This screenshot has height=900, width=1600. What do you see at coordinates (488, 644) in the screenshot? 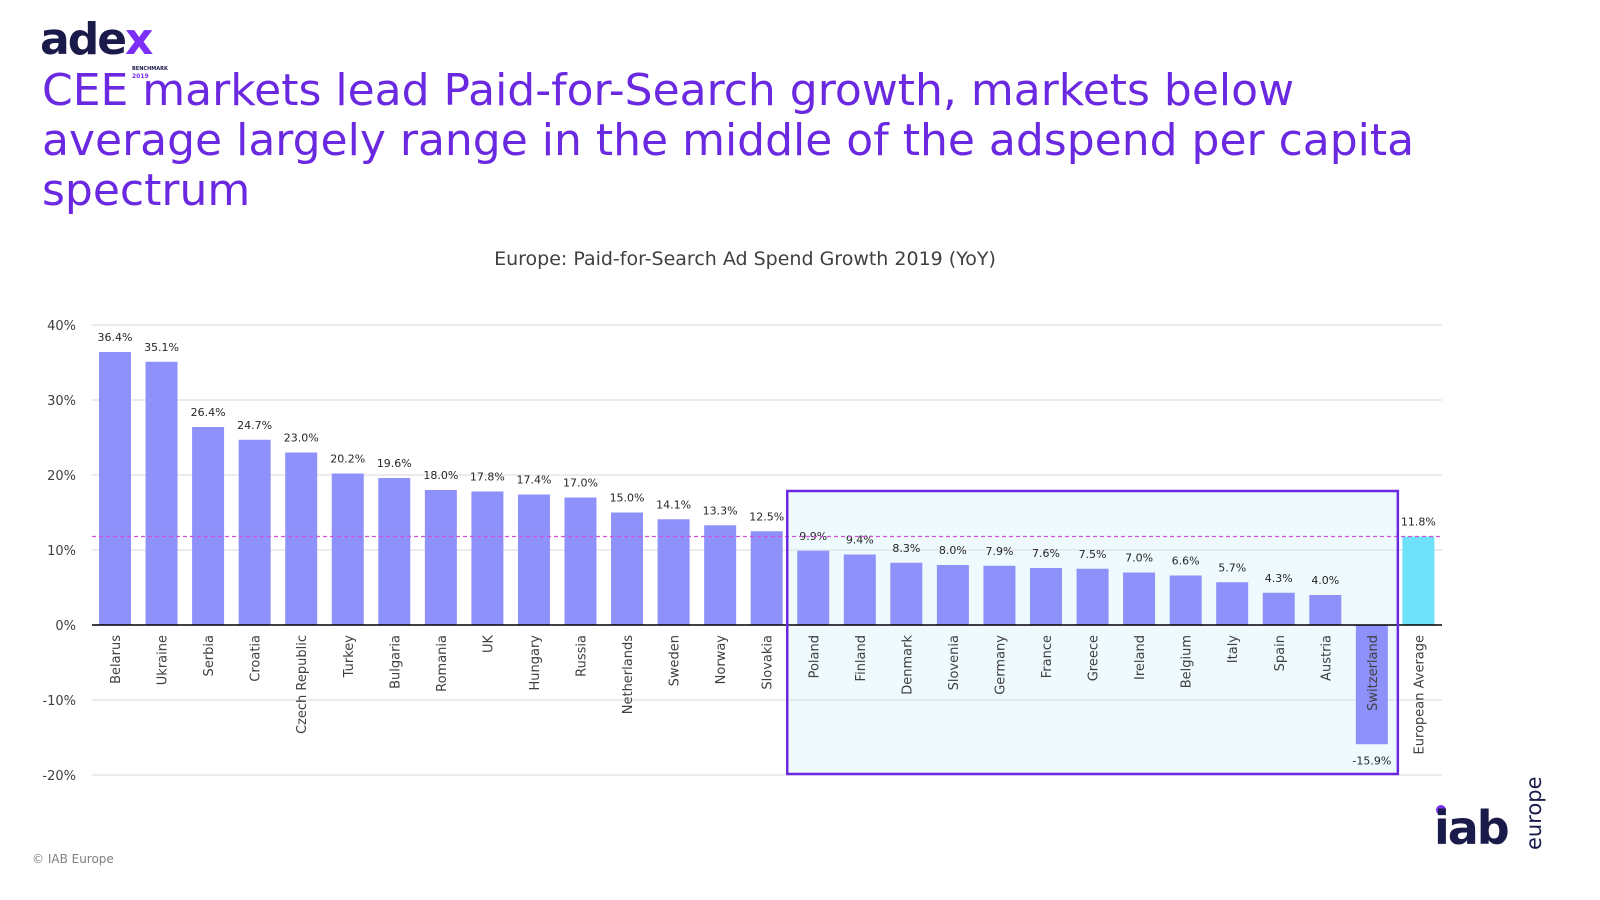
I see `category-label: UK` at bounding box center [488, 644].